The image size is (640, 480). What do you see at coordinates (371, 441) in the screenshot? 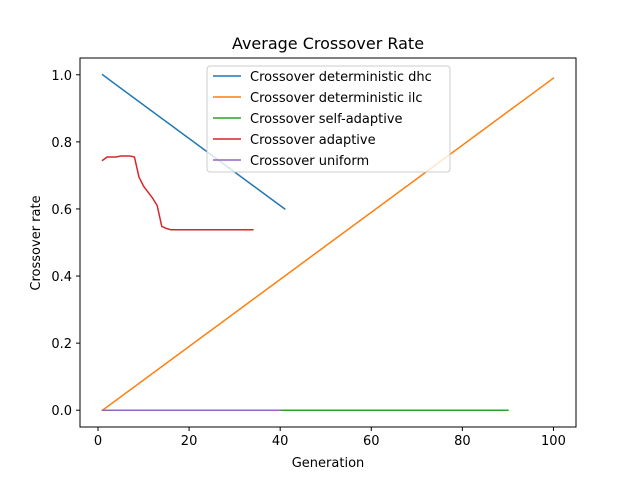
I see `x-tick-label: 60` at bounding box center [371, 441].